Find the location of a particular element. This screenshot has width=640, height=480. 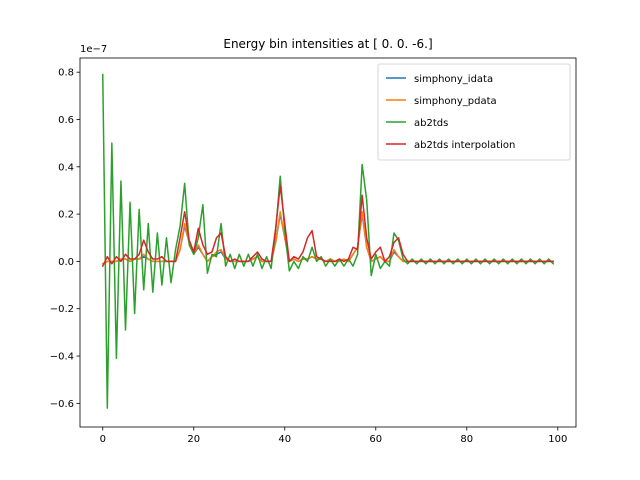

x-tick-label: 60 is located at coordinates (375, 439).